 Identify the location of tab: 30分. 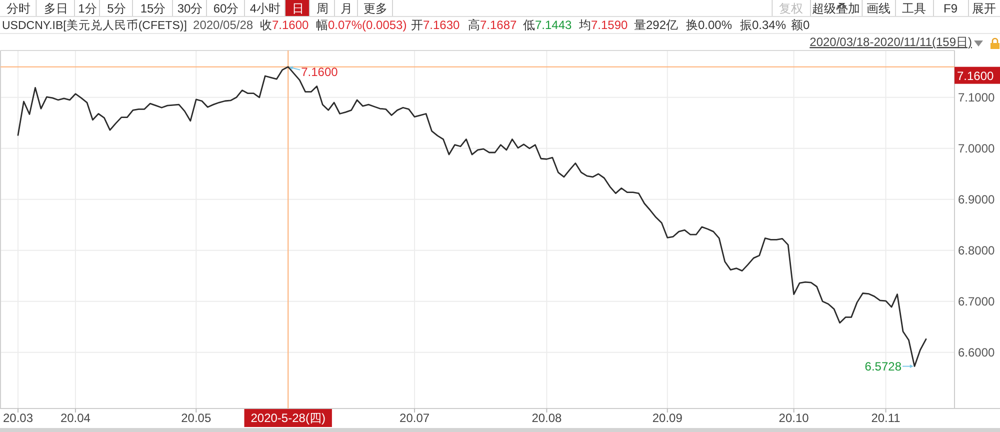
(192, 8).